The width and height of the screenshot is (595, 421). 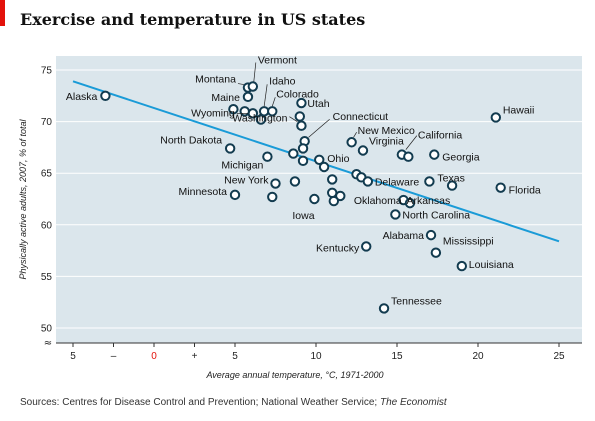 I want to click on title-accent-bar, so click(x=2, y=13).